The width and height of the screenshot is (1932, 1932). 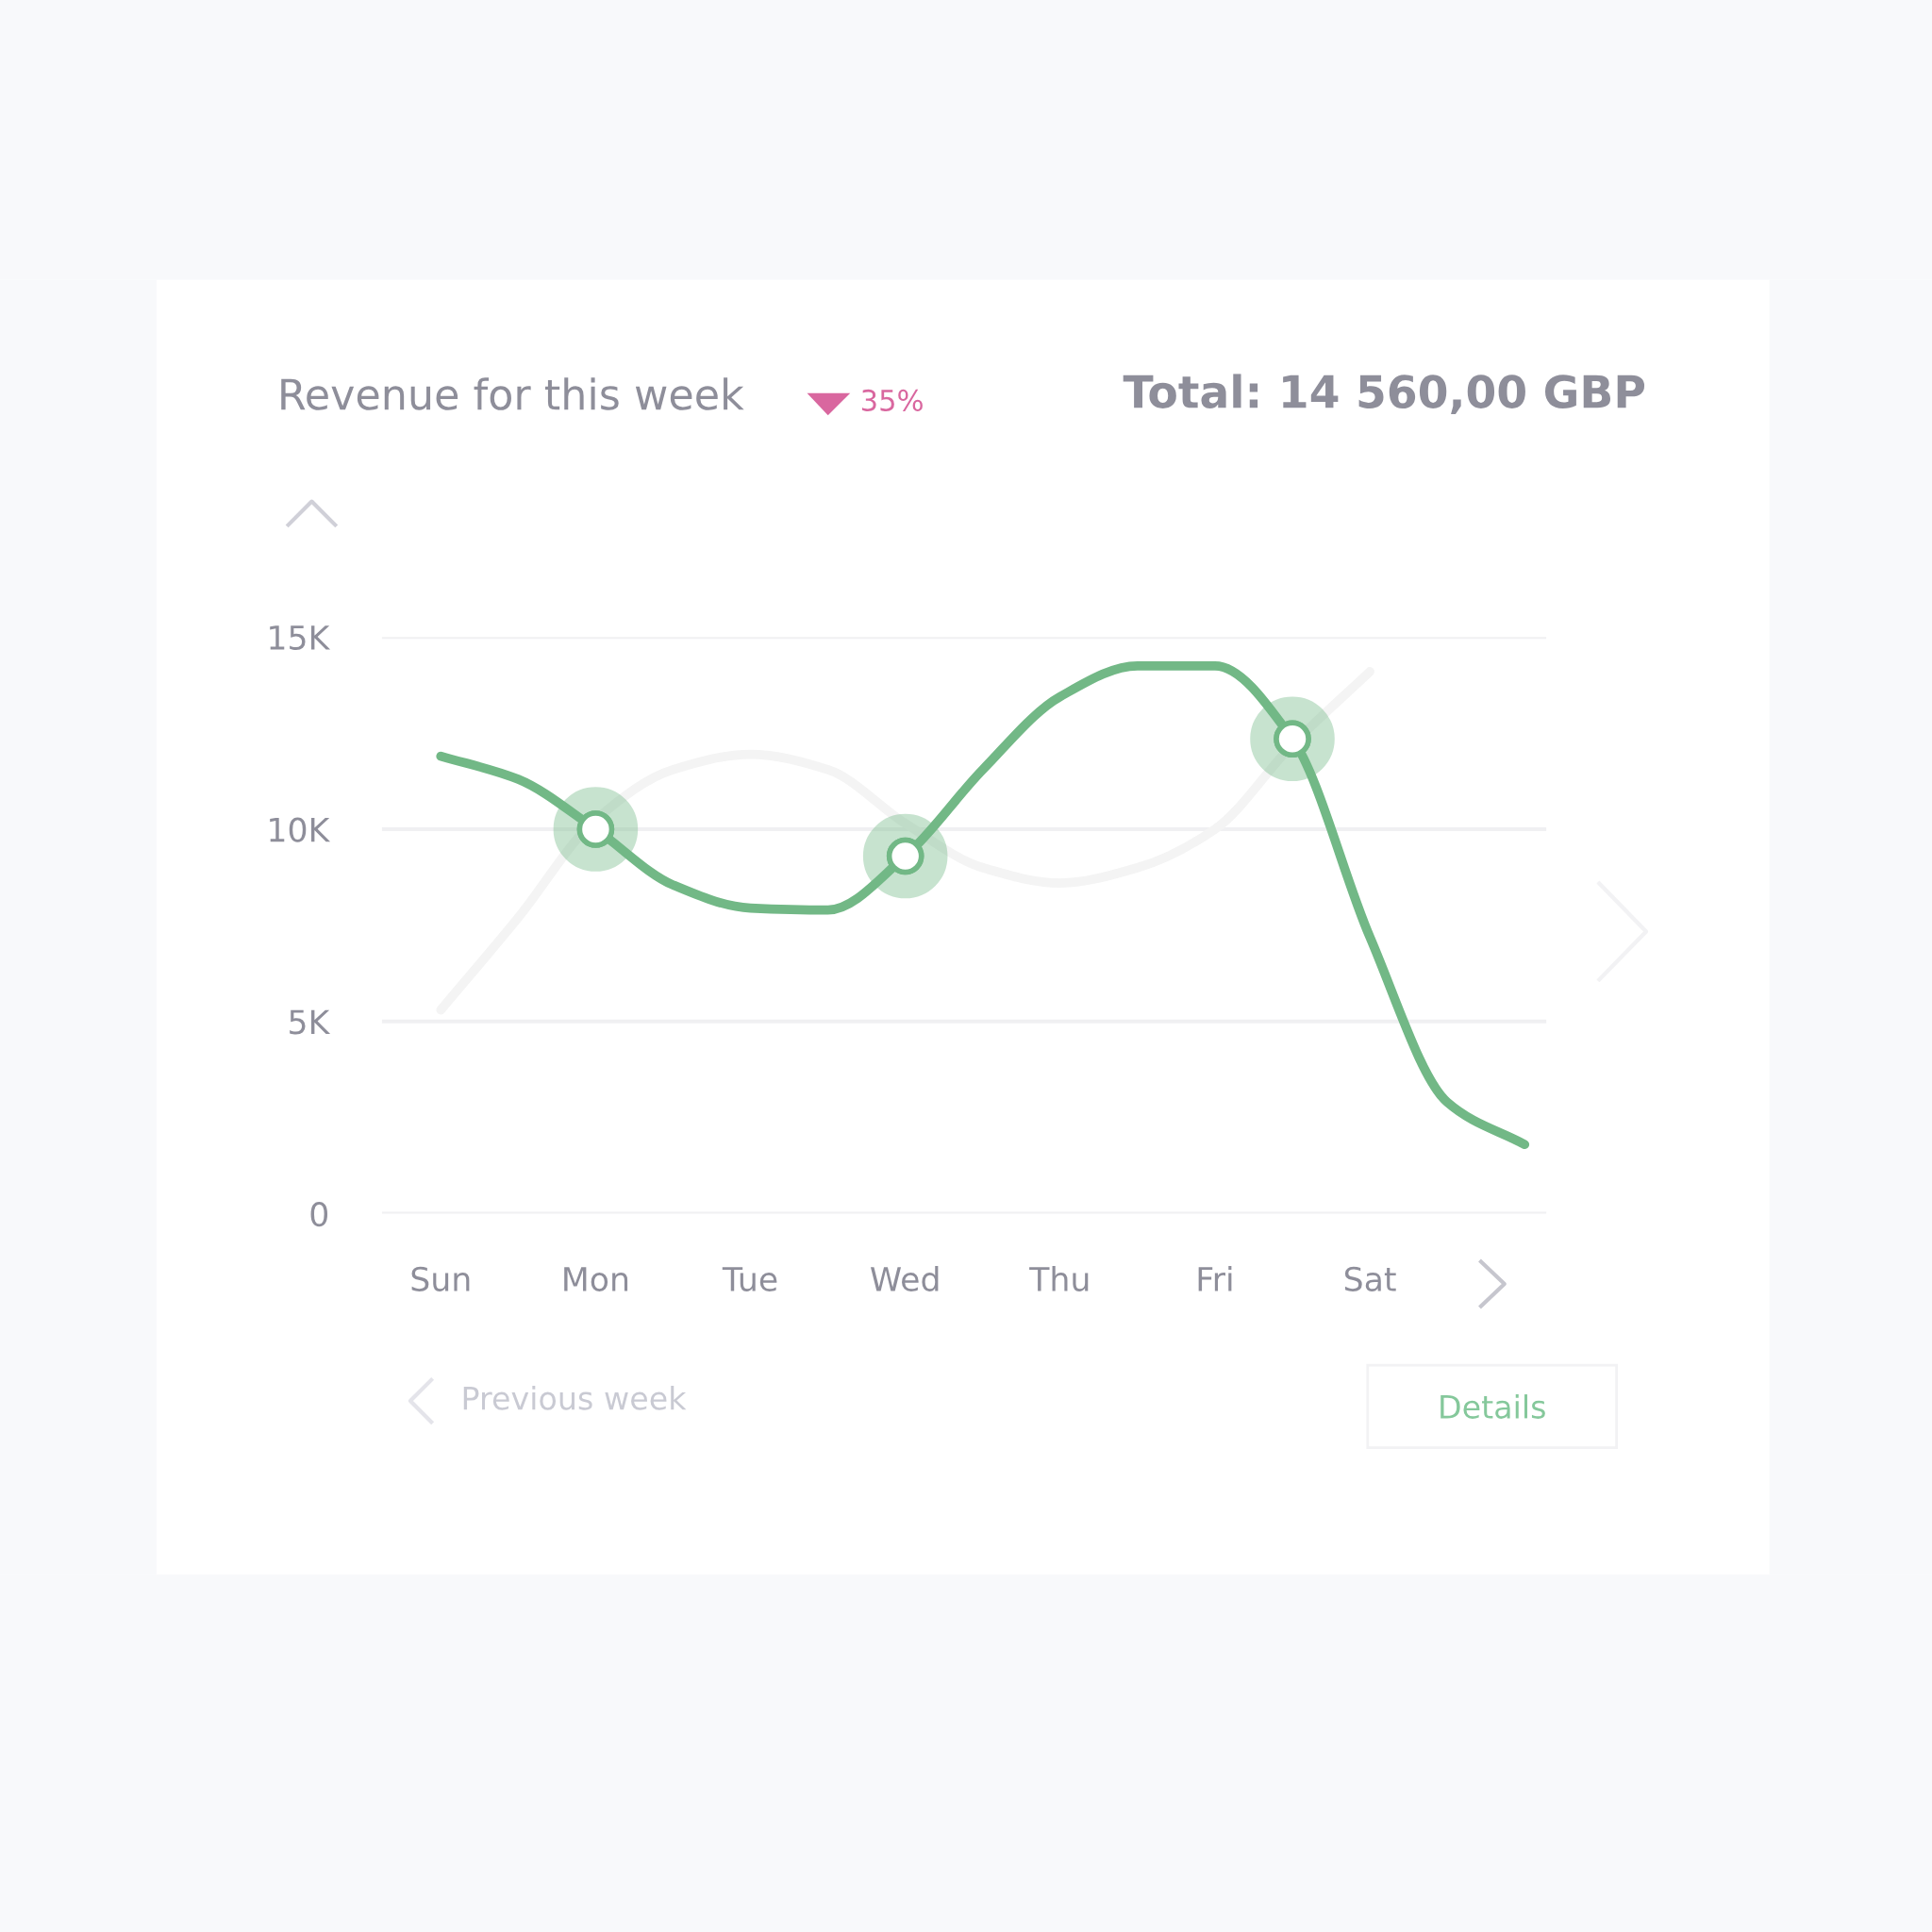 What do you see at coordinates (750, 1279) in the screenshot?
I see `x-tick-label: Tue` at bounding box center [750, 1279].